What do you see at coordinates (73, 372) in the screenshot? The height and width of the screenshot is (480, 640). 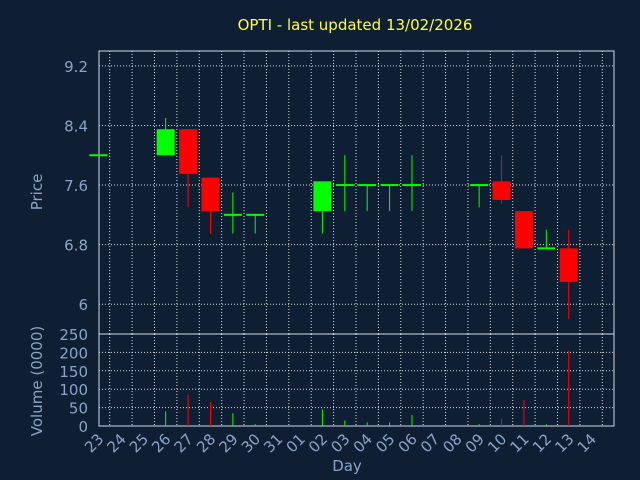 I see `volume-tick-label: 150` at bounding box center [73, 372].